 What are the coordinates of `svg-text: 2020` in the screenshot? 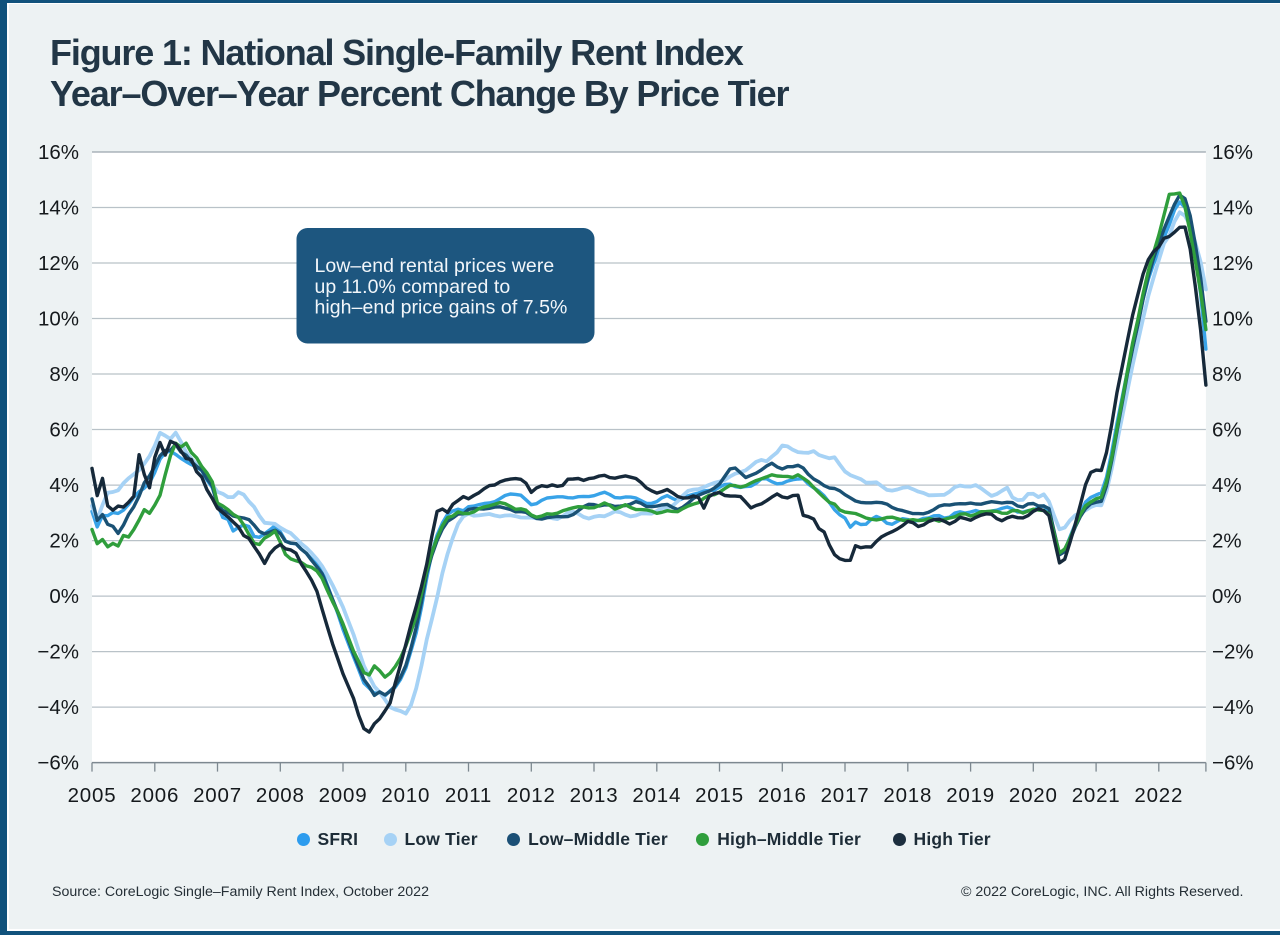 It's located at (1033, 795).